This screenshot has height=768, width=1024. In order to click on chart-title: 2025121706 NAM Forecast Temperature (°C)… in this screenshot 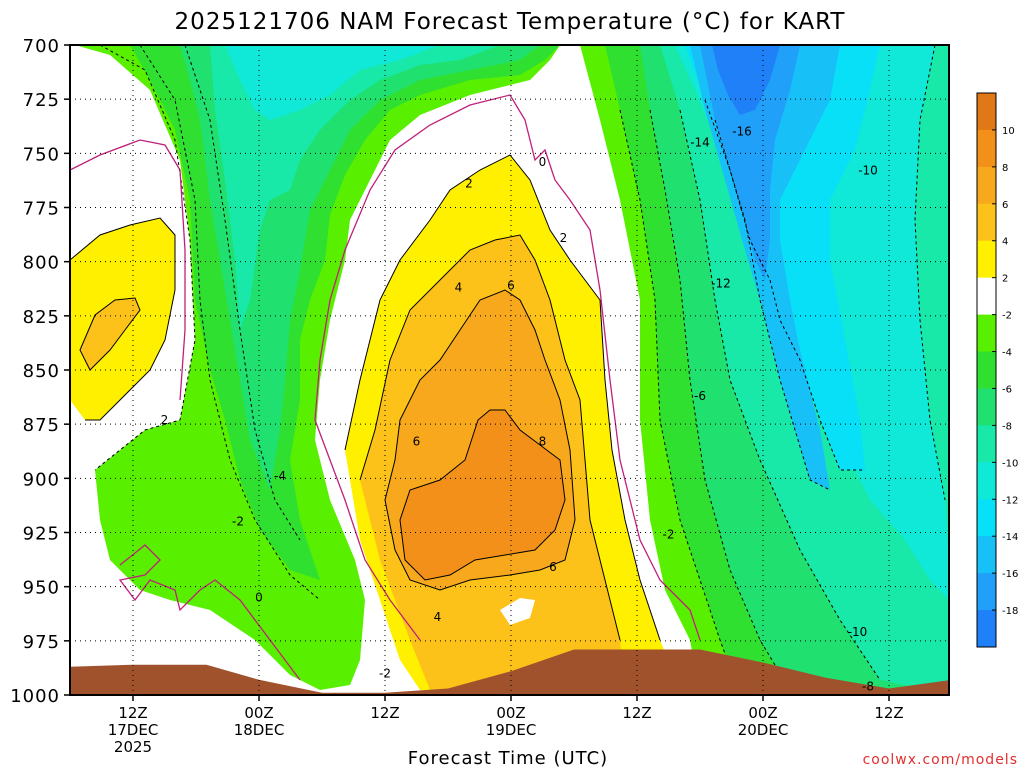, I will do `click(510, 22)`.